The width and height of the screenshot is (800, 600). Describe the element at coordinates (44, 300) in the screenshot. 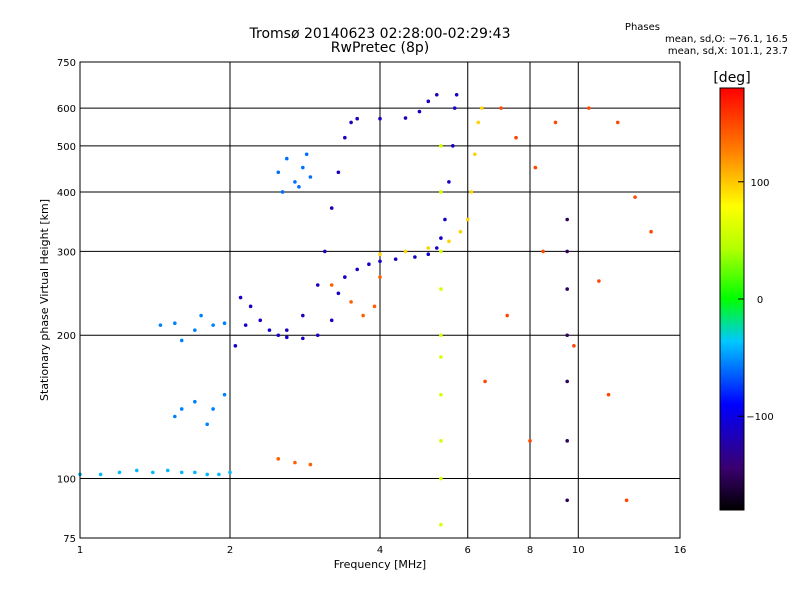

I see `y-axis-label: Stationary phase Virtual Height [km]` at that location.